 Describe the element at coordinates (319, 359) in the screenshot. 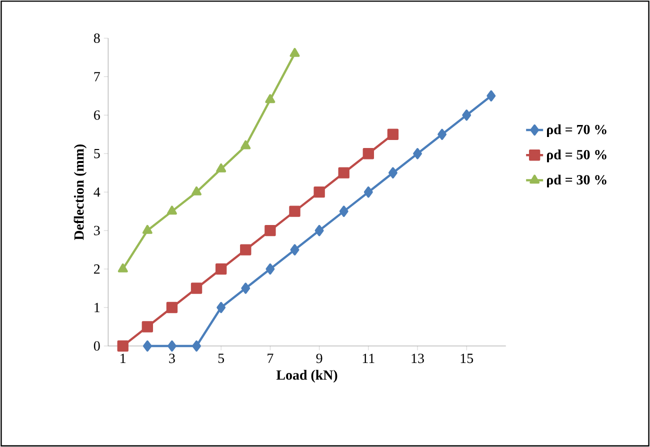

I see `x-tick-label: 9` at that location.